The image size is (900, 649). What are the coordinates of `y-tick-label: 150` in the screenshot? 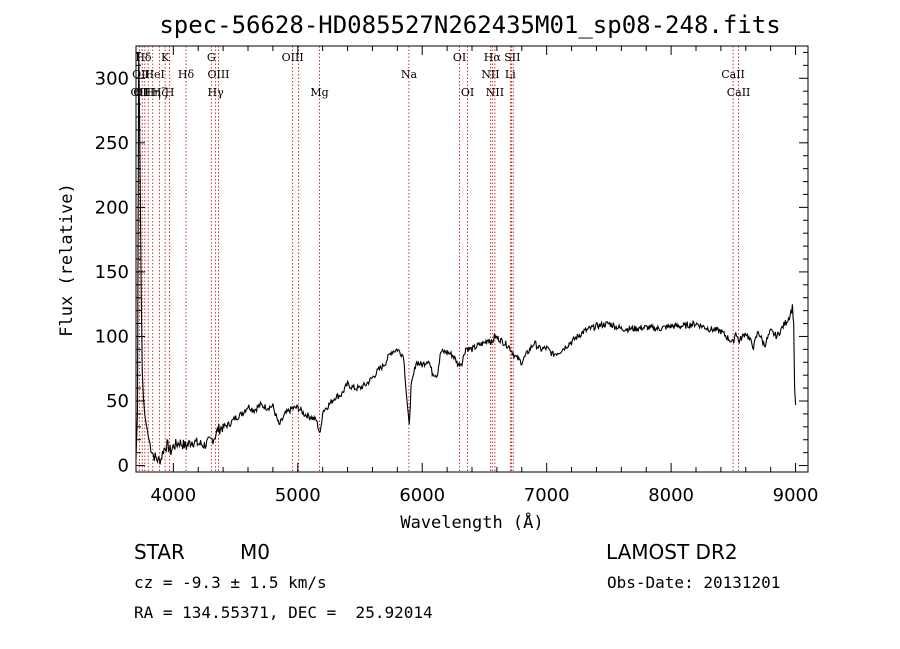 It's located at (112, 272).